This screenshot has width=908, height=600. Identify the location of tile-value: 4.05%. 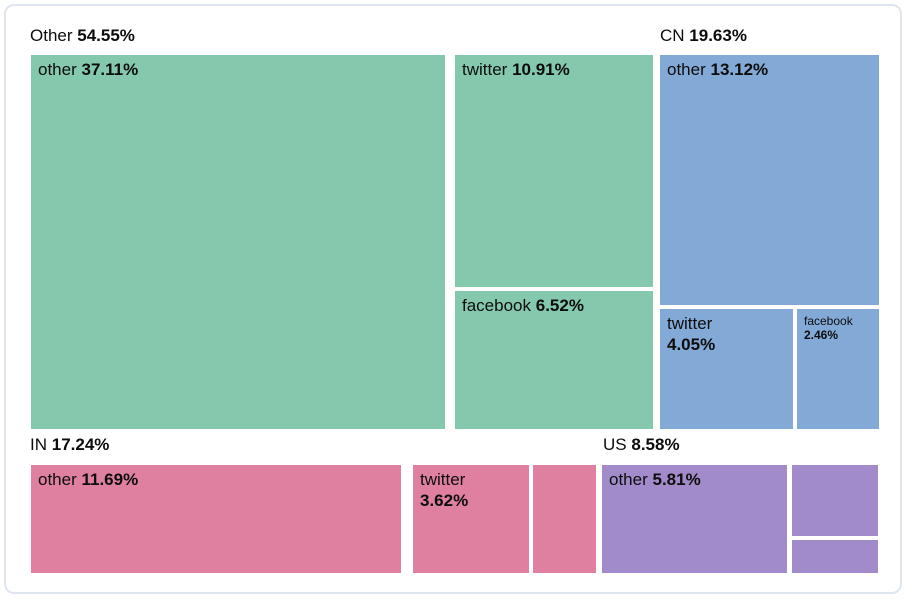
(691, 344).